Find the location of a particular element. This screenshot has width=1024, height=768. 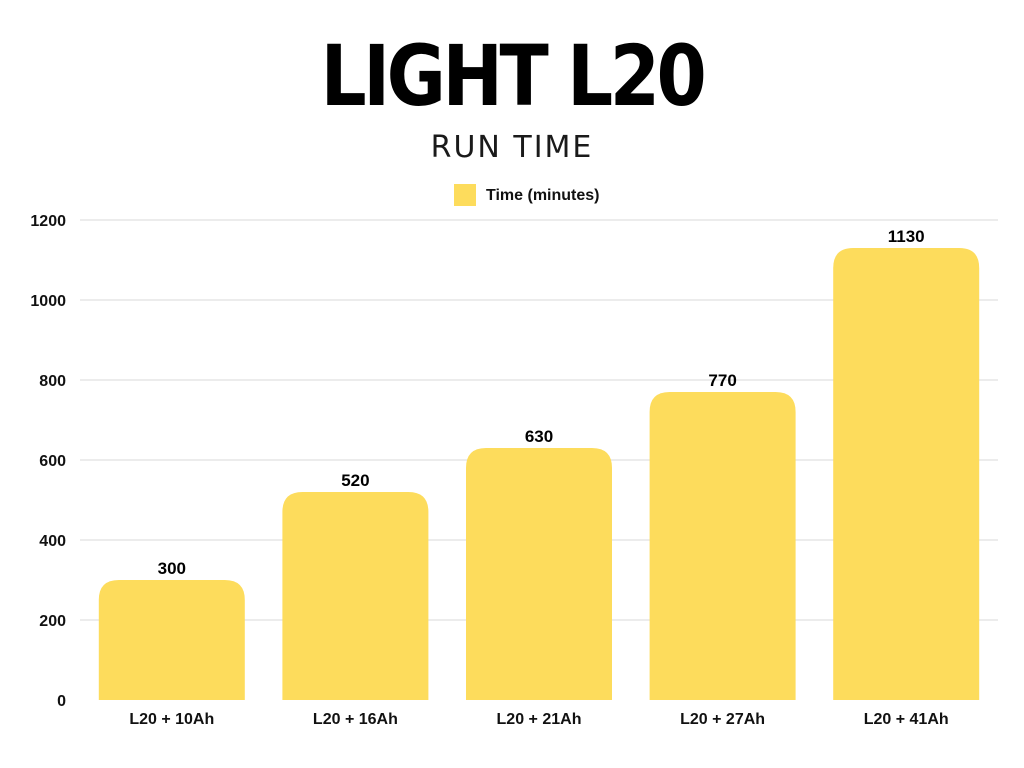

bar-value-label: 1130 is located at coordinates (906, 236).